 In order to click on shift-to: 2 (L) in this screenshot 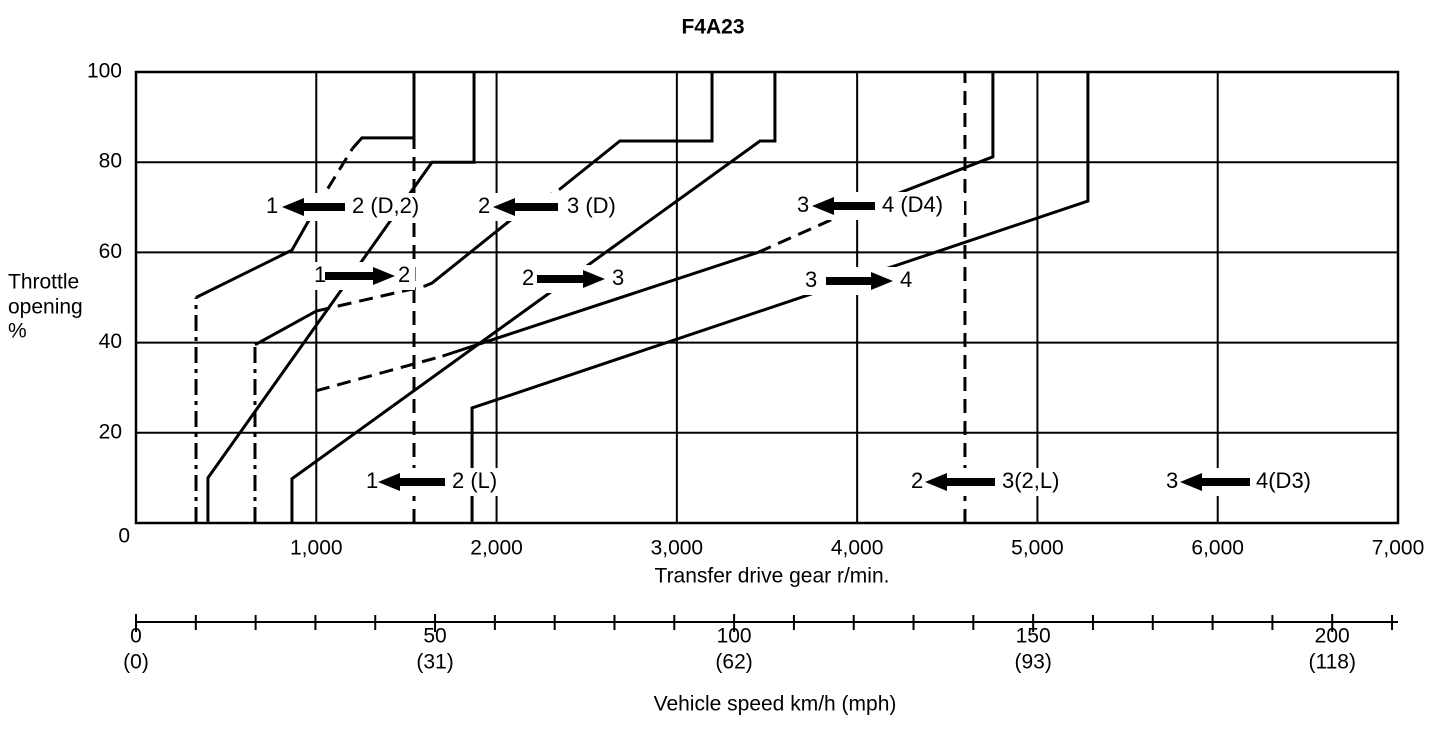, I will do `click(474, 480)`.